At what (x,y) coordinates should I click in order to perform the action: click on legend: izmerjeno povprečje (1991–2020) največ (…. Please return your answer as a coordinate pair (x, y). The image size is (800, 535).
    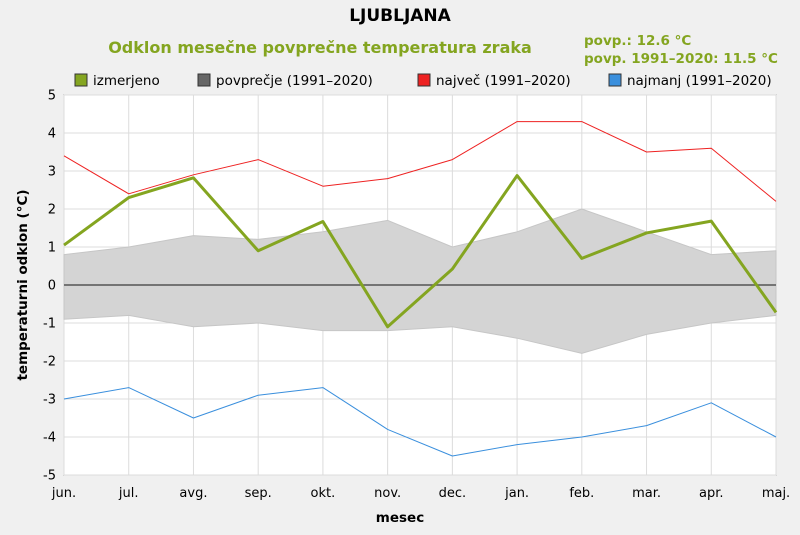
    Looking at the image, I should click on (423, 81).